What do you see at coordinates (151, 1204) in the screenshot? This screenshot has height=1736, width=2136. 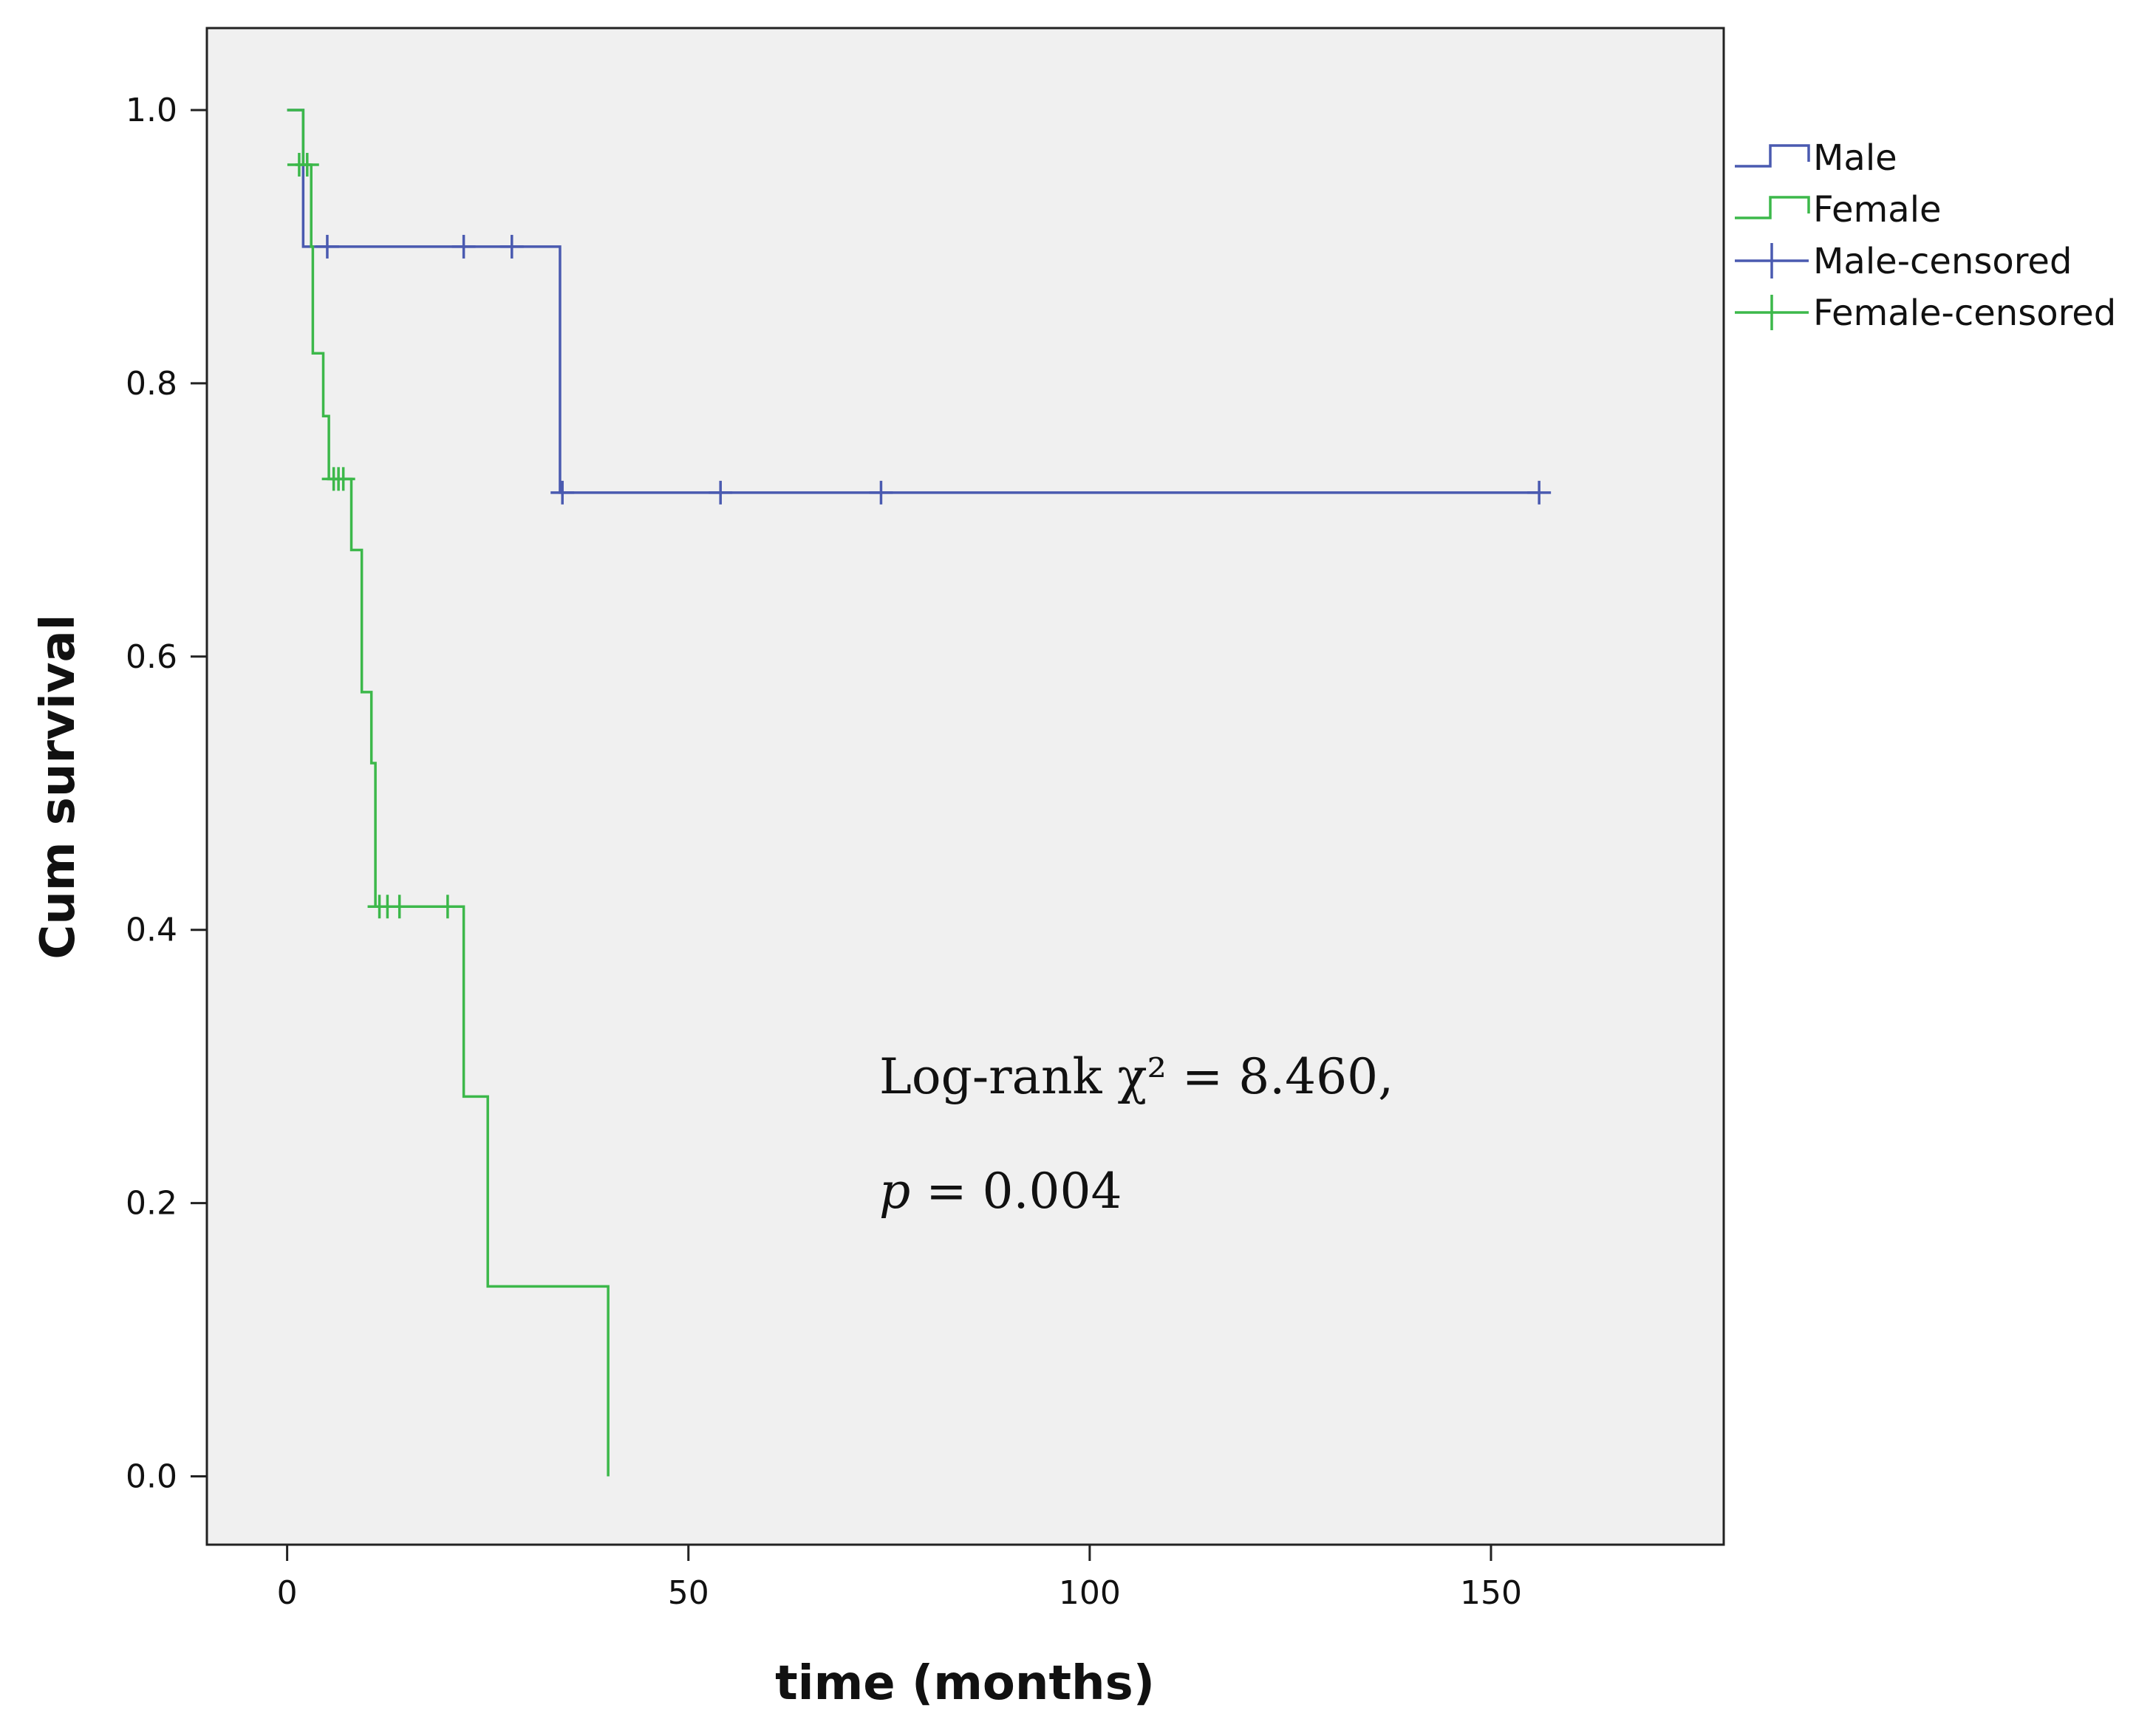 I see `y-tick-label: 0.2` at bounding box center [151, 1204].